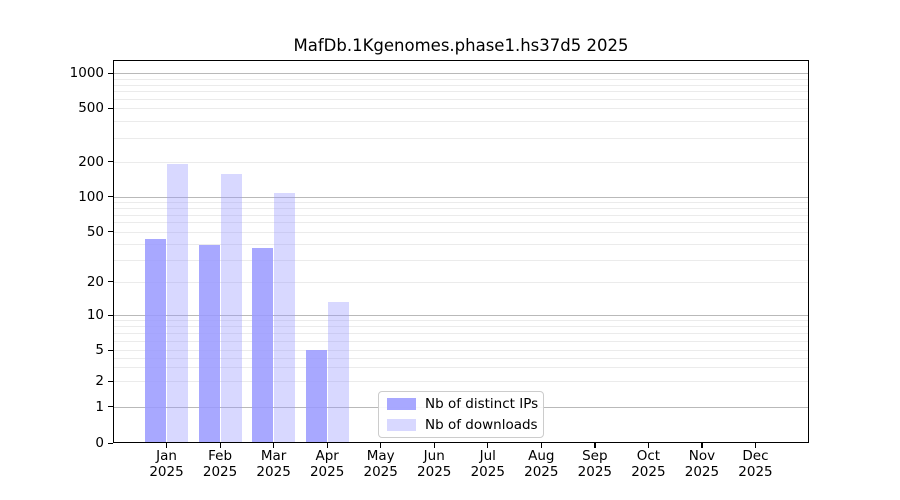 This screenshot has height=500, width=900. I want to click on y-tick-label: 100, so click(91, 196).